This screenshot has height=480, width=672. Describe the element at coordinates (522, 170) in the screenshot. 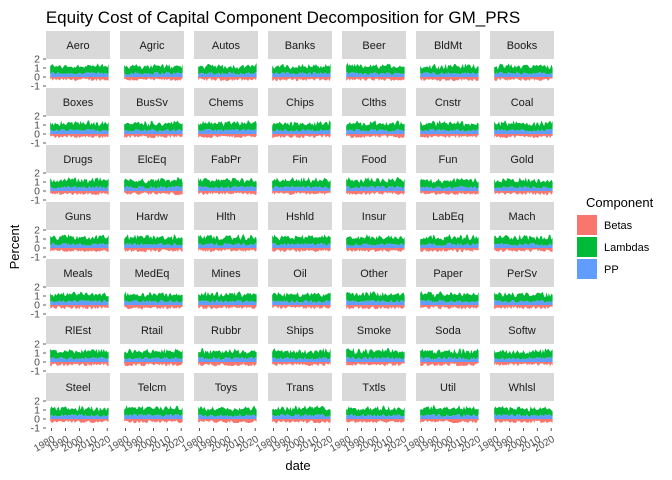

I see `facet-gold: Gold` at that location.